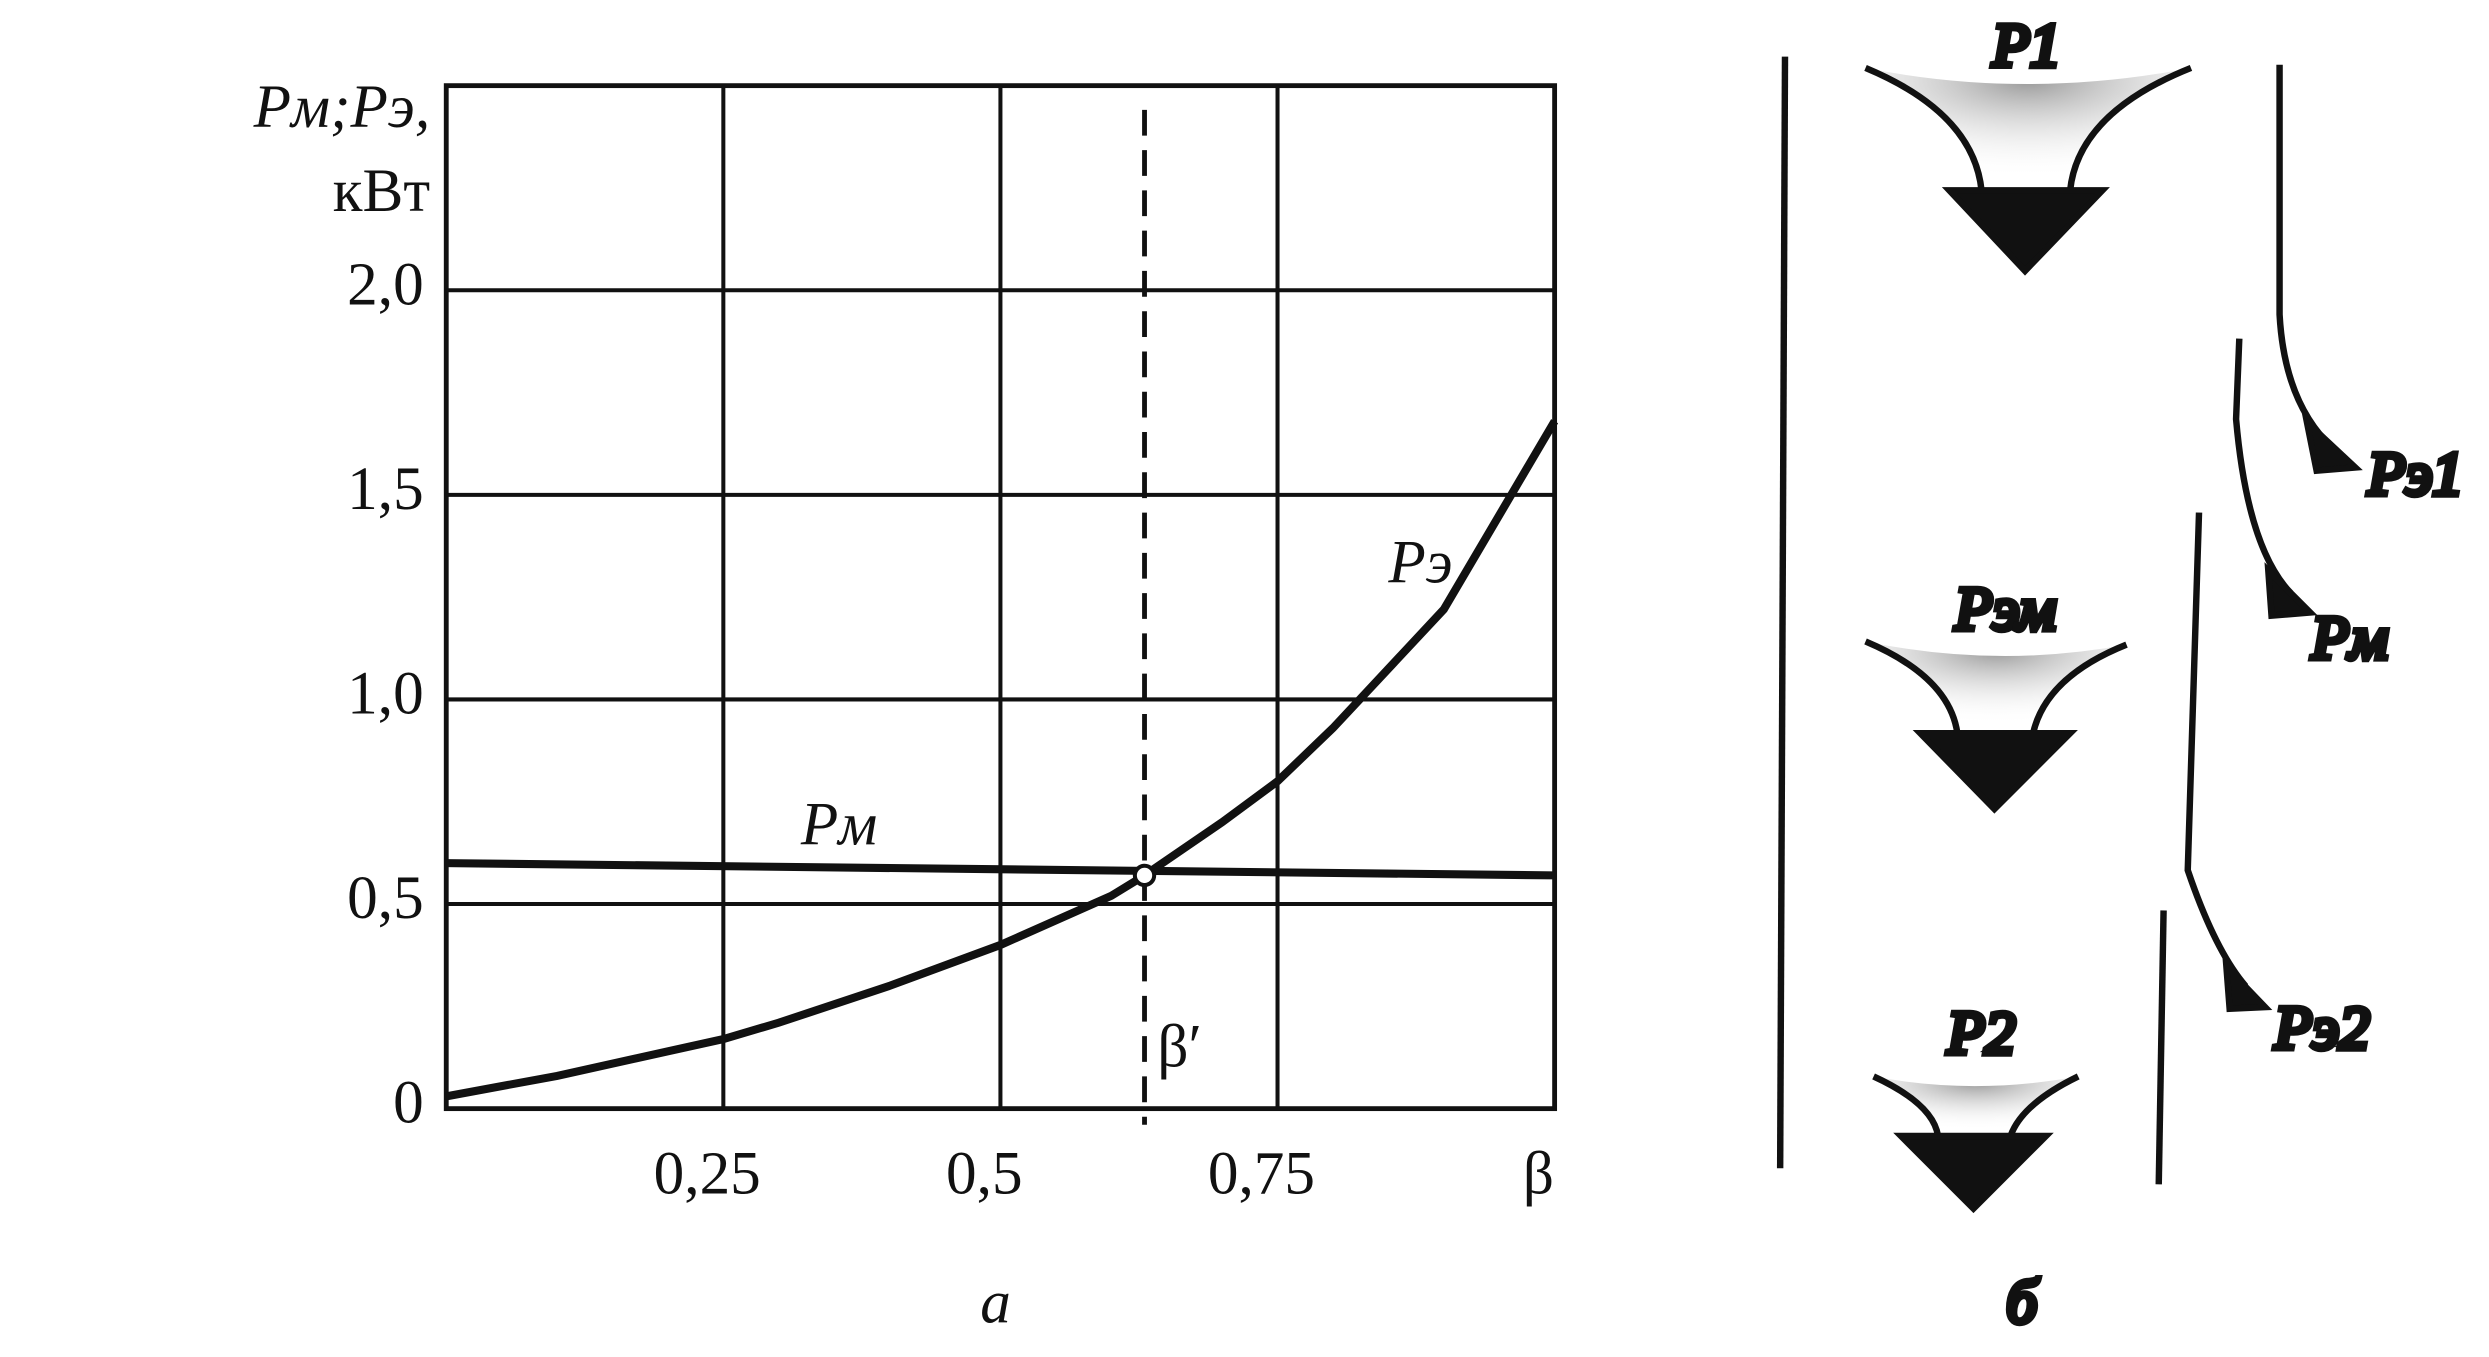 The height and width of the screenshot is (1357, 2489). What do you see at coordinates (2415, 474) in the screenshot?
I see `diagram-label: Pэ1` at bounding box center [2415, 474].